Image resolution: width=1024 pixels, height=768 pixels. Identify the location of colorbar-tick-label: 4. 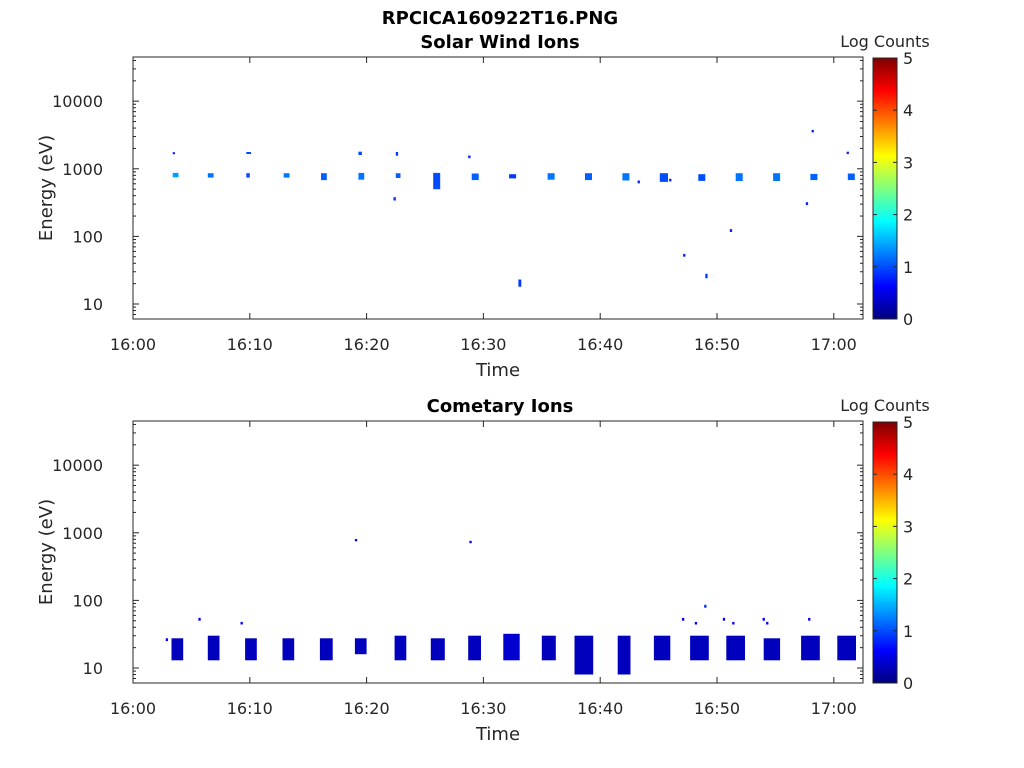
(908, 474).